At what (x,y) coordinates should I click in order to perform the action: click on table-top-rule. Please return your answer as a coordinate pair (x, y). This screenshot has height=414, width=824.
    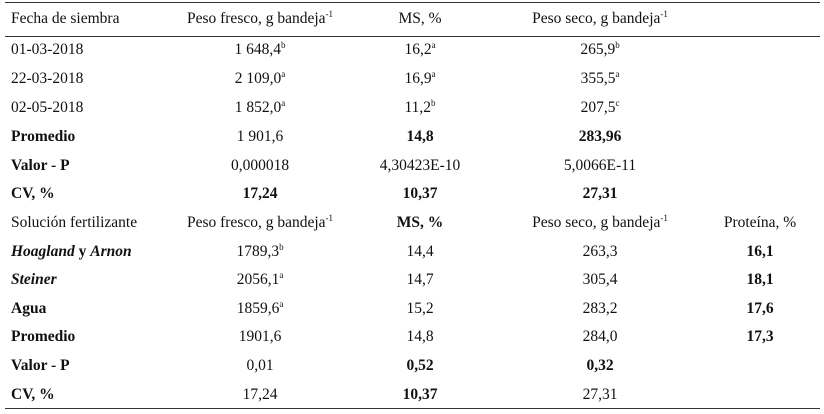
    Looking at the image, I should click on (412, 2).